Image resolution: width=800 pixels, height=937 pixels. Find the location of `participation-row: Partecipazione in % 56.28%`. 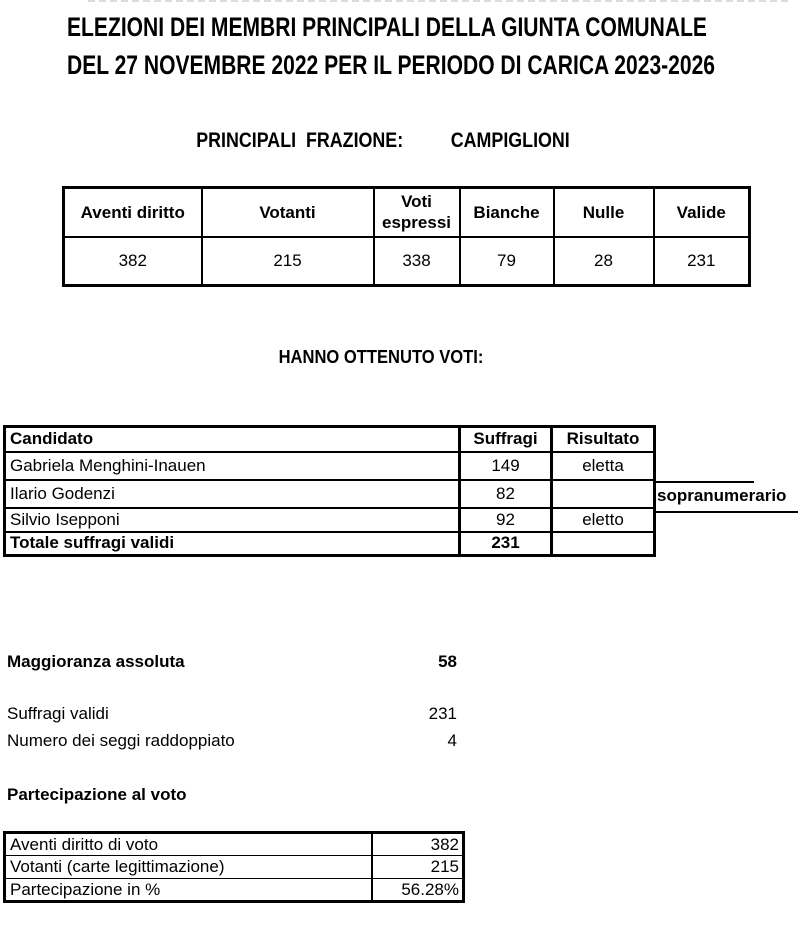

participation-row: Partecipazione in % 56.28% is located at coordinates (234, 890).